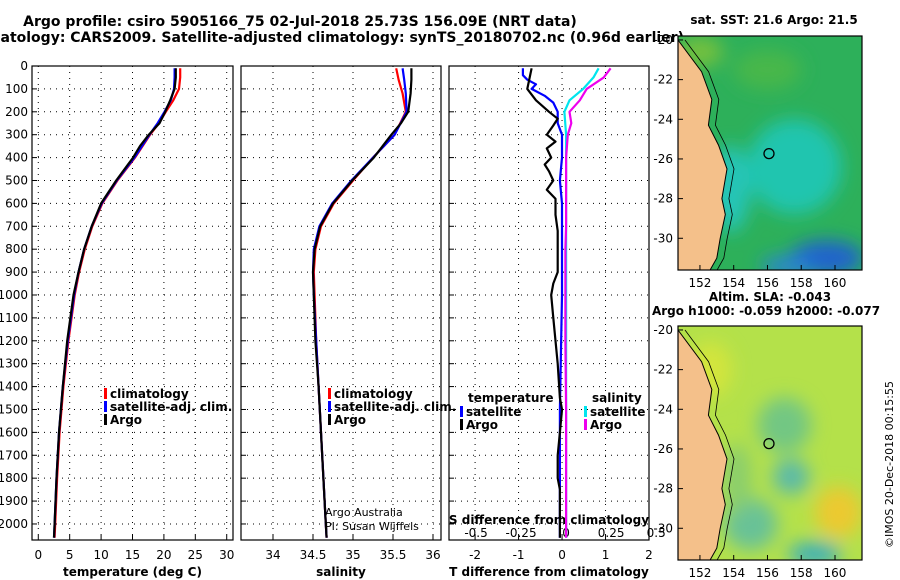 Image resolution: width=900 pixels, height=580 pixels. I want to click on x2-tick-label: -0.5, so click(475, 533).